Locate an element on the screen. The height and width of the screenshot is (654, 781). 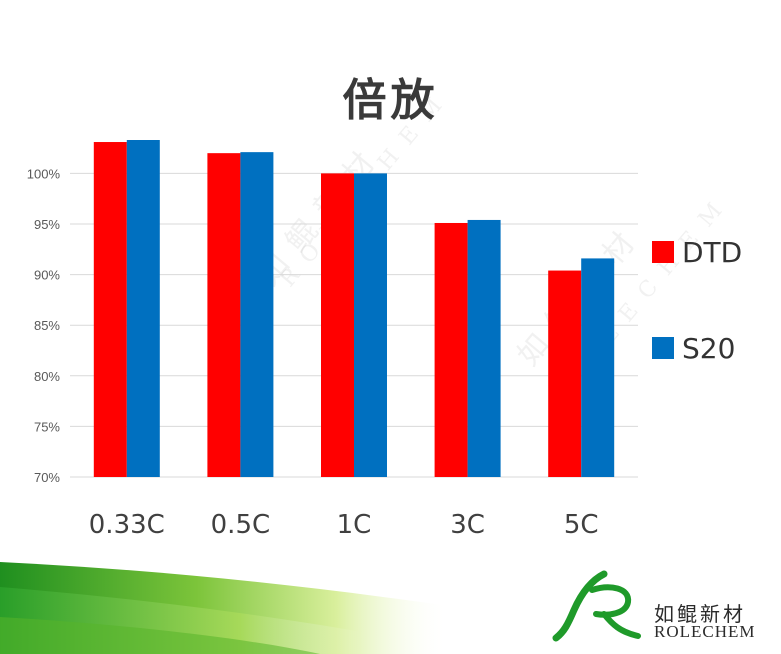
bar-dtd-033c is located at coordinates (110, 309).